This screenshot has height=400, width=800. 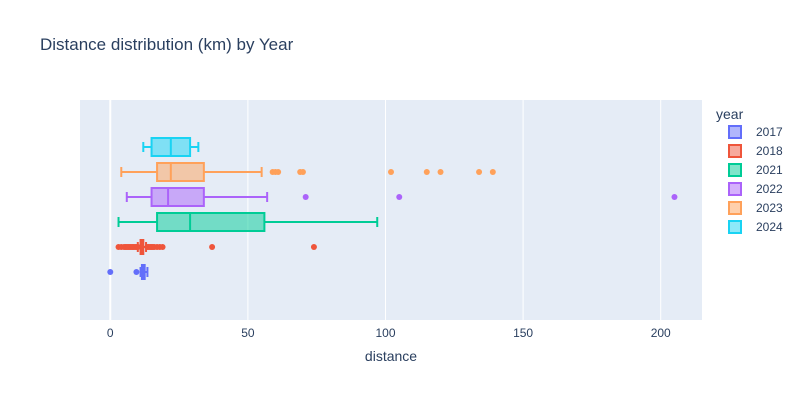 I want to click on legend-item-2021: 2021, so click(x=755, y=170).